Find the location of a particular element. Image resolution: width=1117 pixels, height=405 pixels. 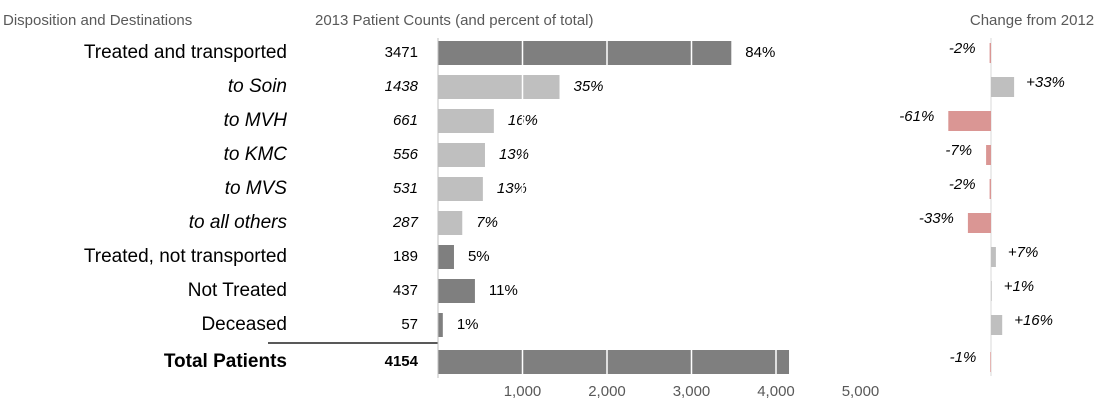

row-label: to MVH is located at coordinates (256, 120).